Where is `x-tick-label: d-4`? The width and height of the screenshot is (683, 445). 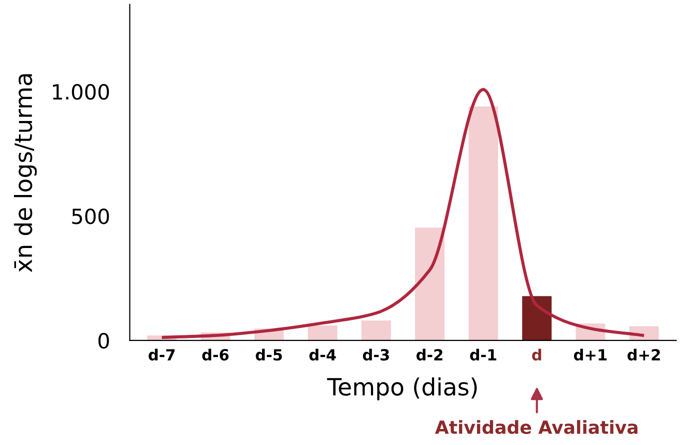 x-tick-label: d-4 is located at coordinates (322, 354).